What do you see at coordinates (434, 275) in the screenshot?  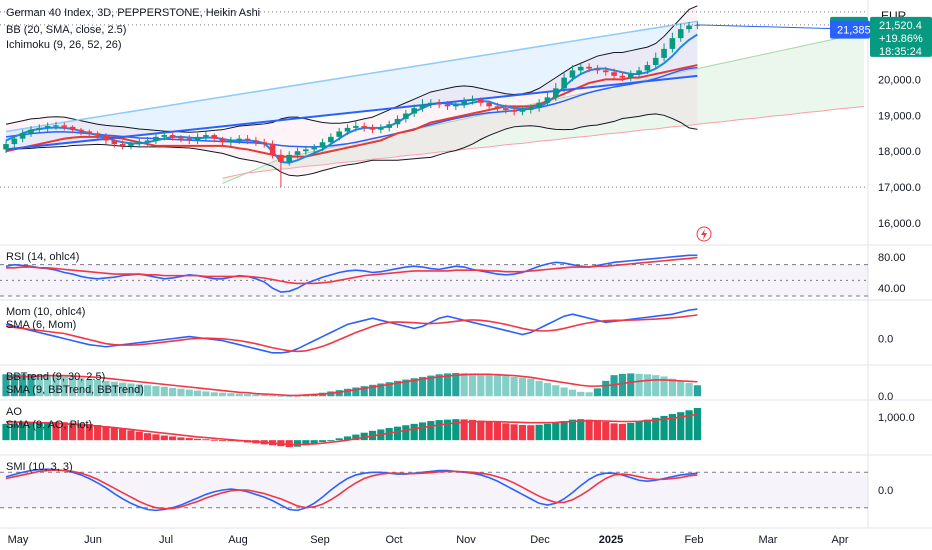 I see `rsi-pane` at bounding box center [434, 275].